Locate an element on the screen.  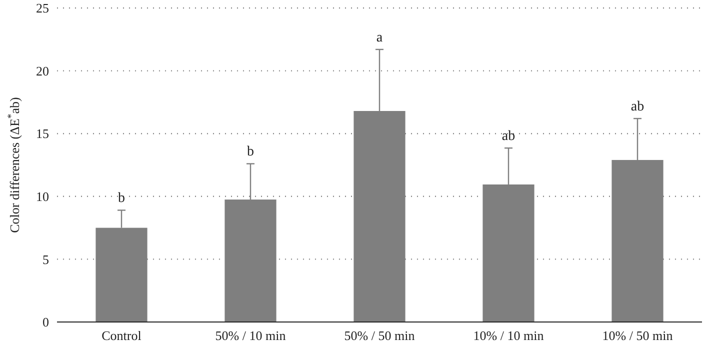
x-tick-label: 50% / 50 min is located at coordinates (380, 335).